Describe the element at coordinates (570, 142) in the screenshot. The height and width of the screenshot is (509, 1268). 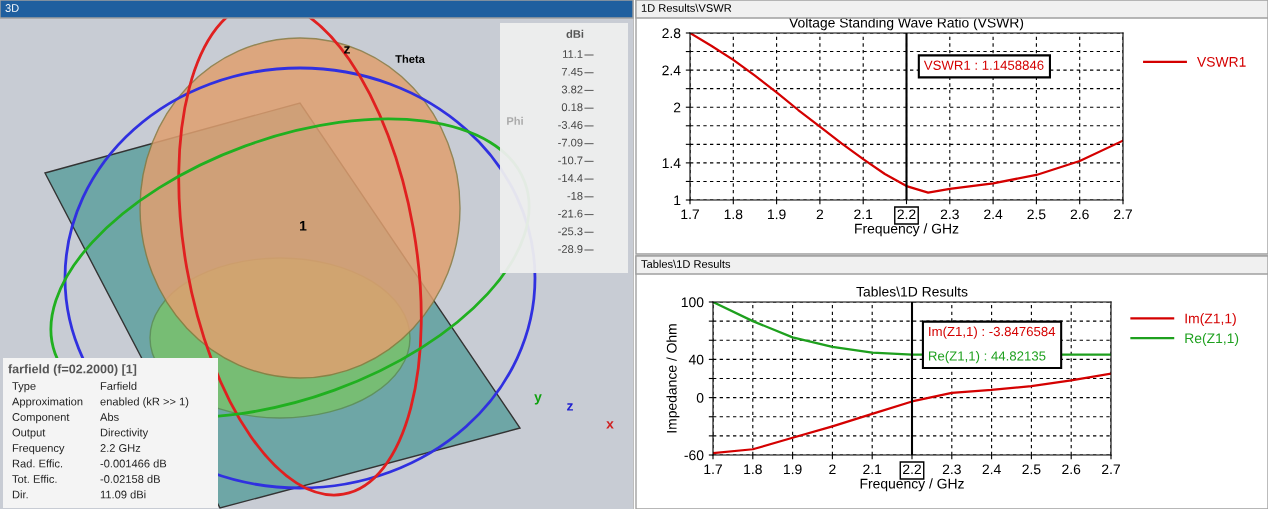
I see `text: -7.09` at that location.